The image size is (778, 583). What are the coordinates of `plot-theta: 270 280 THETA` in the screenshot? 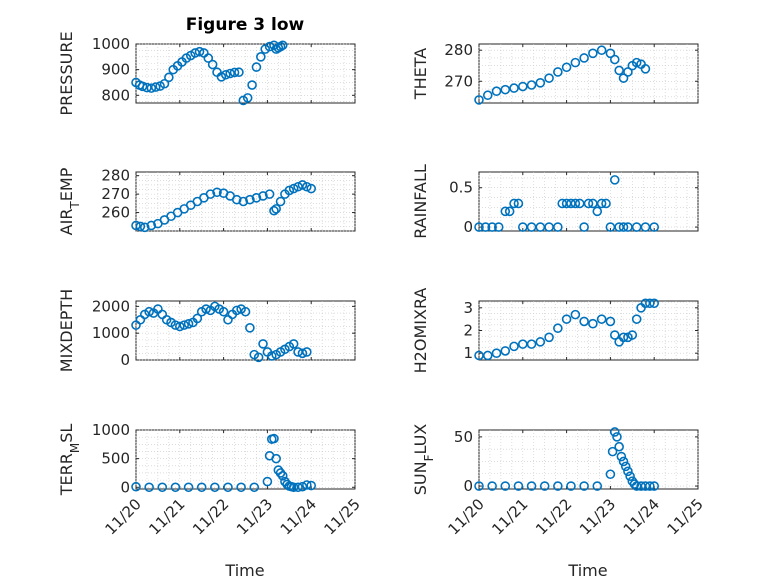 It's located at (555, 73).